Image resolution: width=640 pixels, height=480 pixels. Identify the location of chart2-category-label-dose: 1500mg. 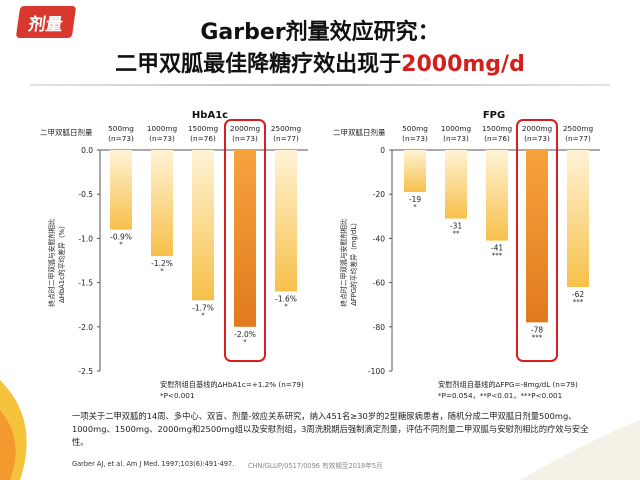
(497, 128).